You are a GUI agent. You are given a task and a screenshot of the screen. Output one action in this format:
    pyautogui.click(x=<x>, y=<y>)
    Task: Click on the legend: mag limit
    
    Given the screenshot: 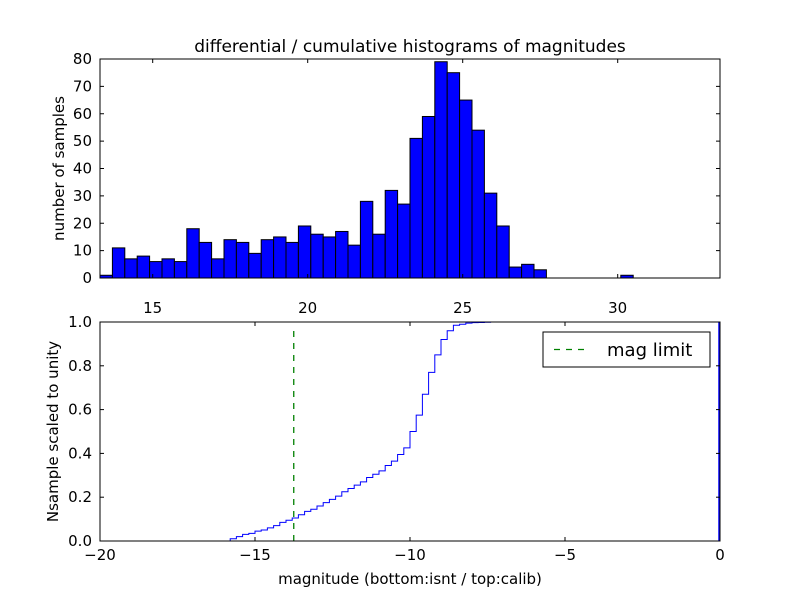 What is the action you would take?
    pyautogui.click(x=626, y=349)
    